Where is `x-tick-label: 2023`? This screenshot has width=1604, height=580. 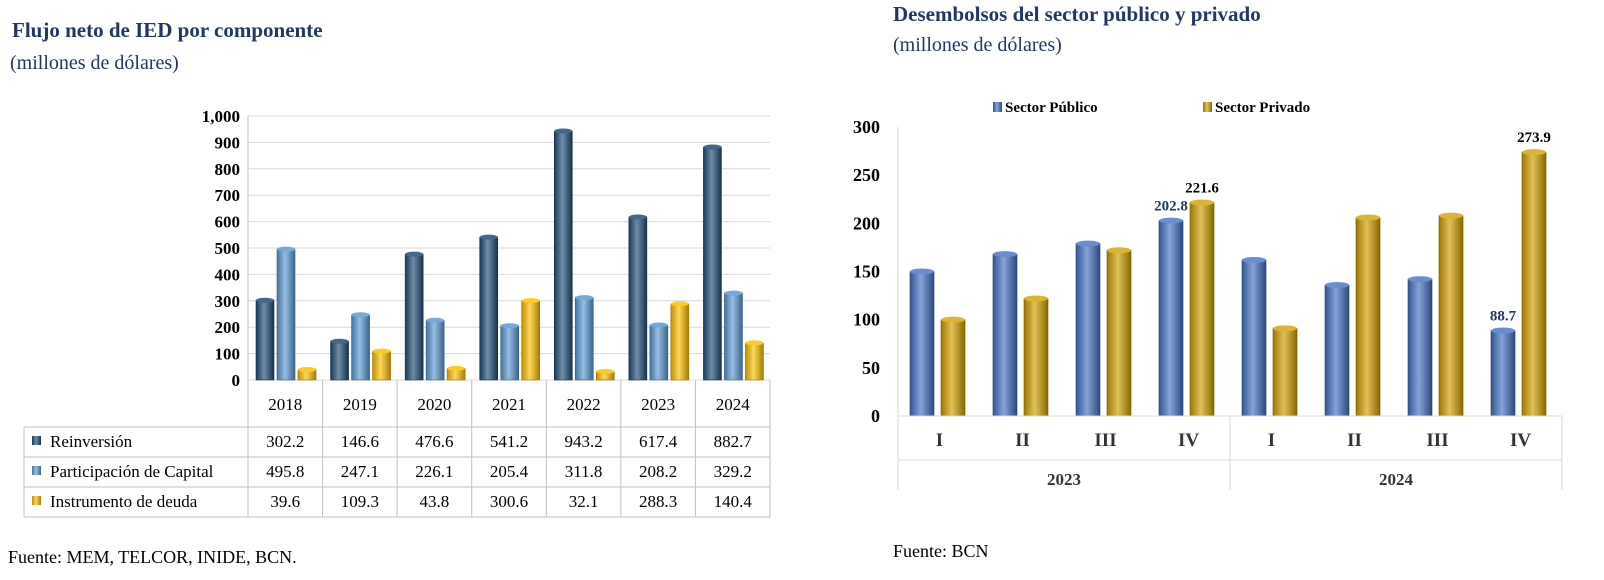
x-tick-label: 2023 is located at coordinates (658, 404).